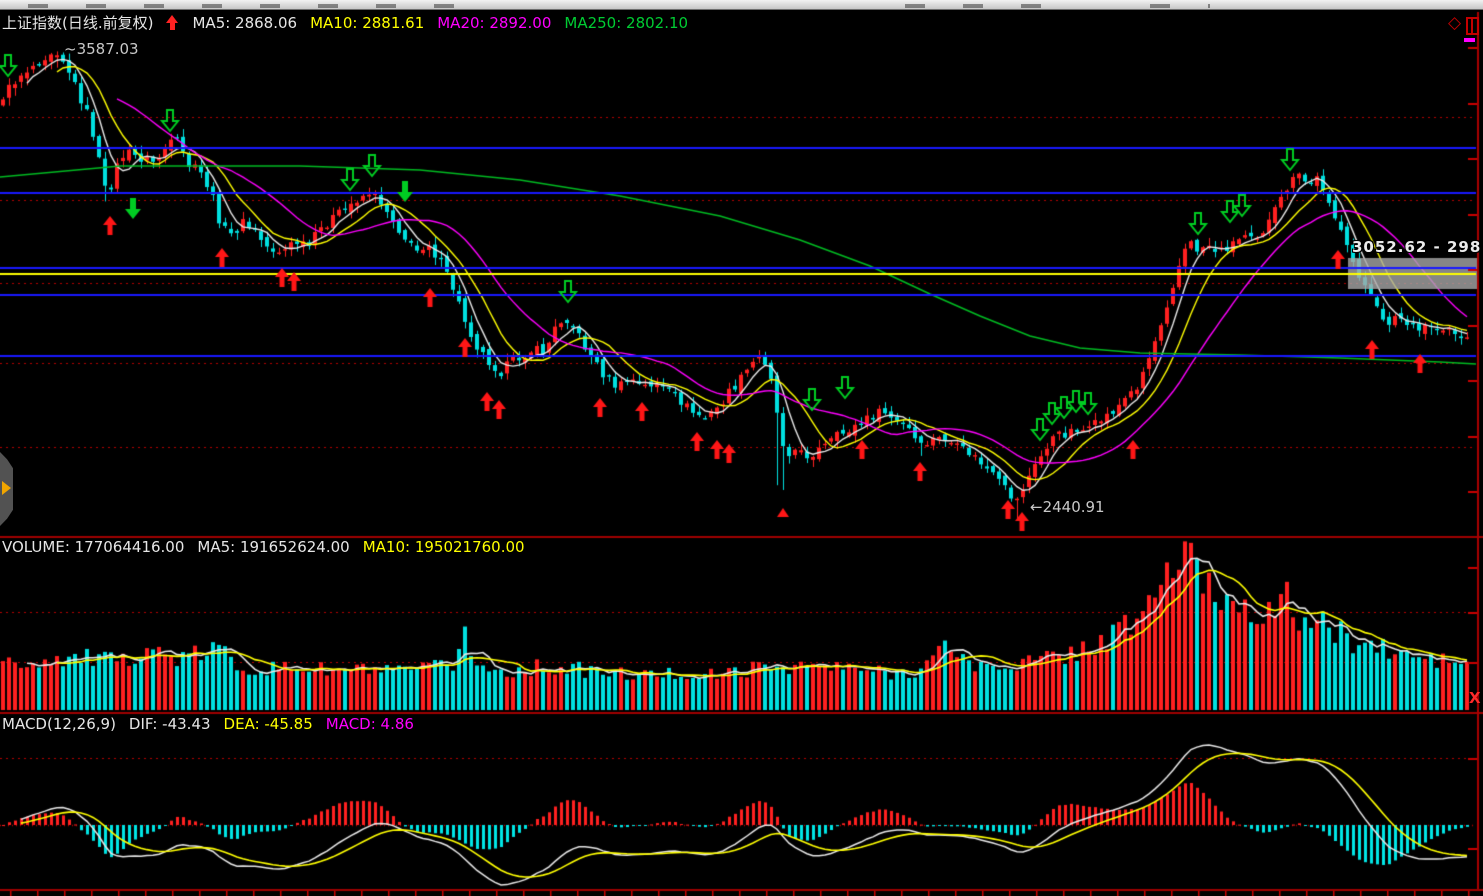 The height and width of the screenshot is (896, 1483). What do you see at coordinates (273, 547) in the screenshot?
I see `volume-ma5-value: MA5: 191652624.00` at bounding box center [273, 547].